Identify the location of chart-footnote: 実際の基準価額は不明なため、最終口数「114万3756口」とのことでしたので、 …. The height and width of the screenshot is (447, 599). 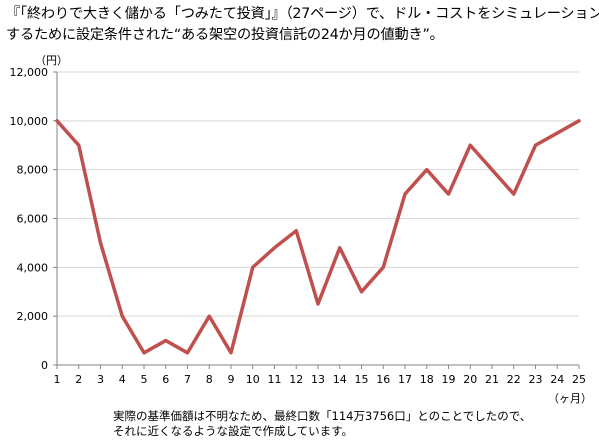
(322, 424).